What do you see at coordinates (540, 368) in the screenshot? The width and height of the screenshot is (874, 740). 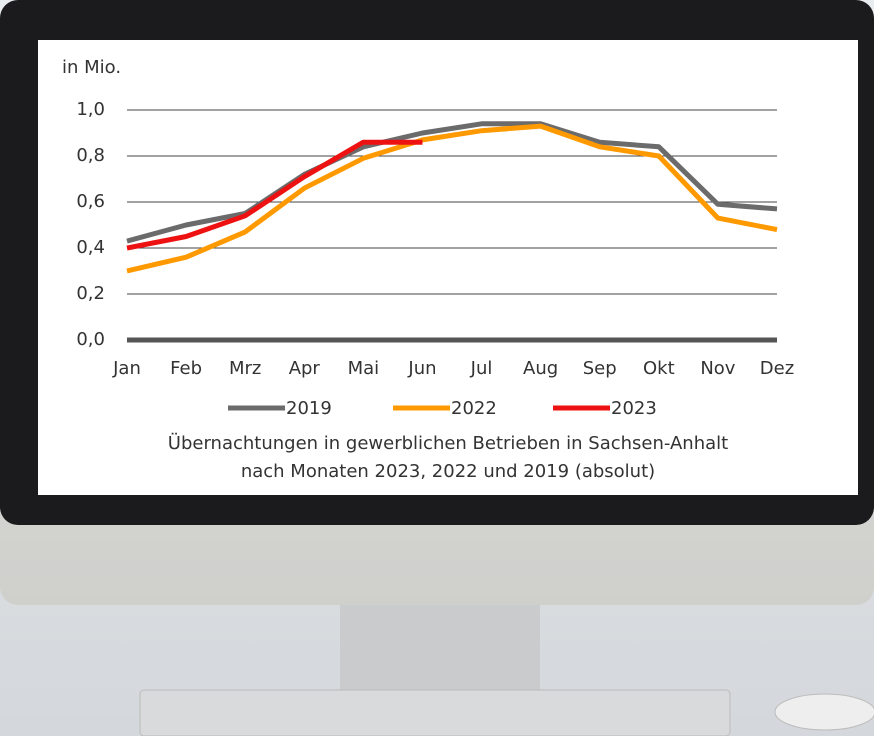 I see `x-tick-label: Aug` at bounding box center [540, 368].